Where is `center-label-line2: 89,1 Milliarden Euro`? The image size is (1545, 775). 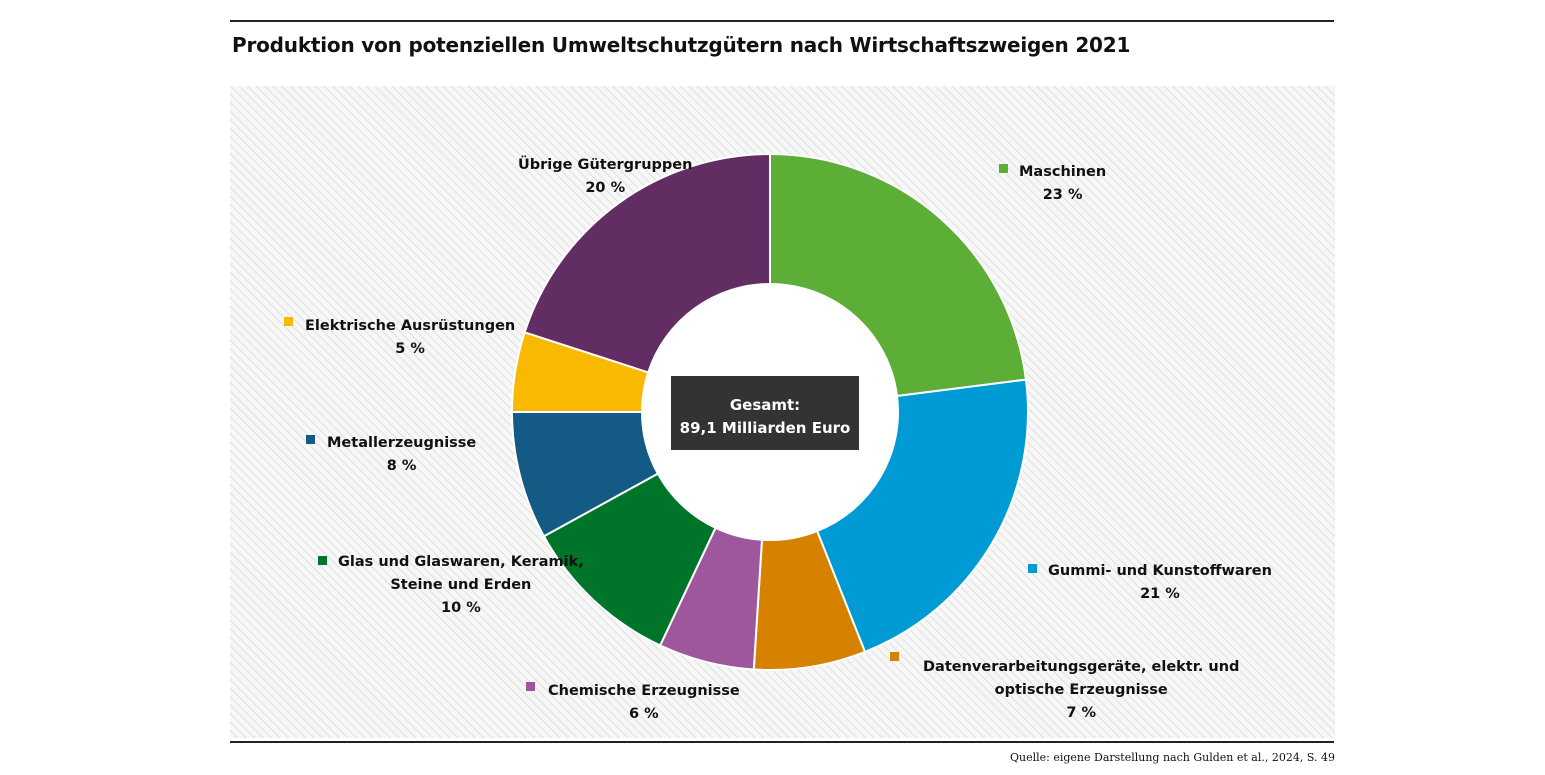
center-label-line2: 89,1 Milliarden Euro is located at coordinates (765, 428).